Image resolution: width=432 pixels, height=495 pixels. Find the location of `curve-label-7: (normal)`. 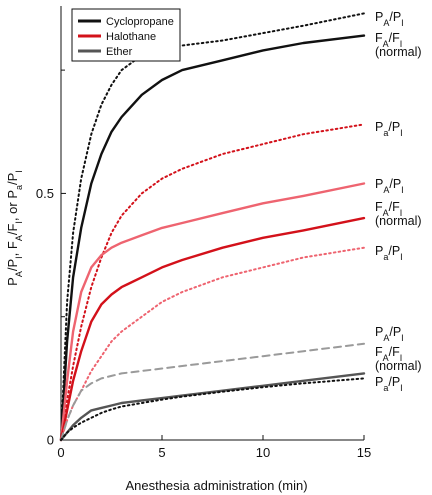

curve-label-7: (normal) is located at coordinates (398, 366).